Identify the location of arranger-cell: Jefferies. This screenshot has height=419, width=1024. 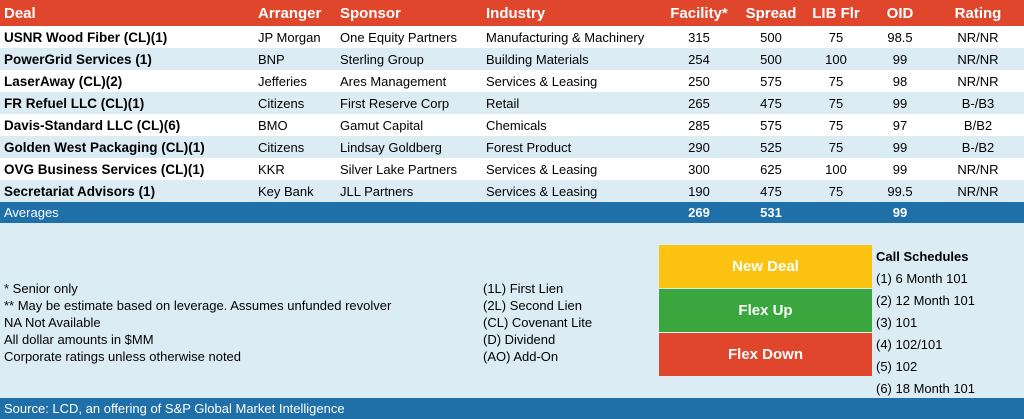
(295, 81).